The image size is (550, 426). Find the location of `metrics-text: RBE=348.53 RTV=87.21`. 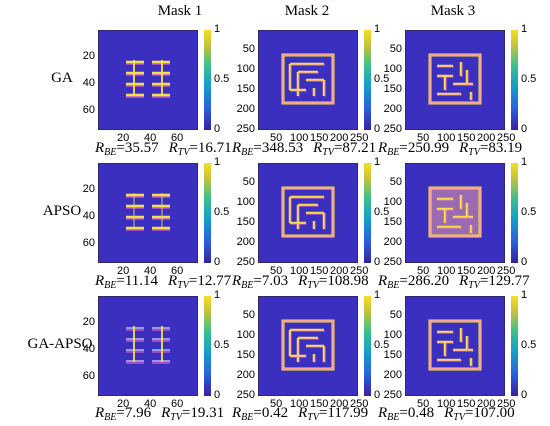

metrics-text: RBE=348.53 RTV=87.21 is located at coordinates (304, 149).